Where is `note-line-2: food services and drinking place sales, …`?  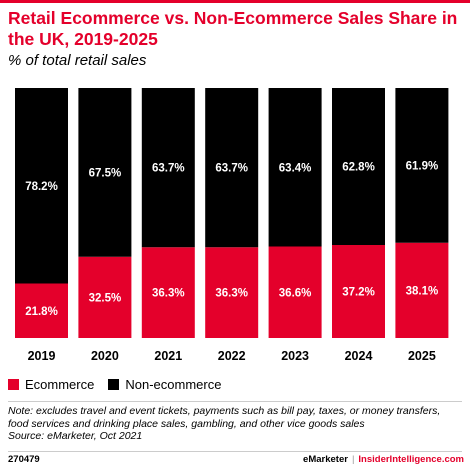 note-line-2: food services and drinking place sales, … is located at coordinates (186, 423).